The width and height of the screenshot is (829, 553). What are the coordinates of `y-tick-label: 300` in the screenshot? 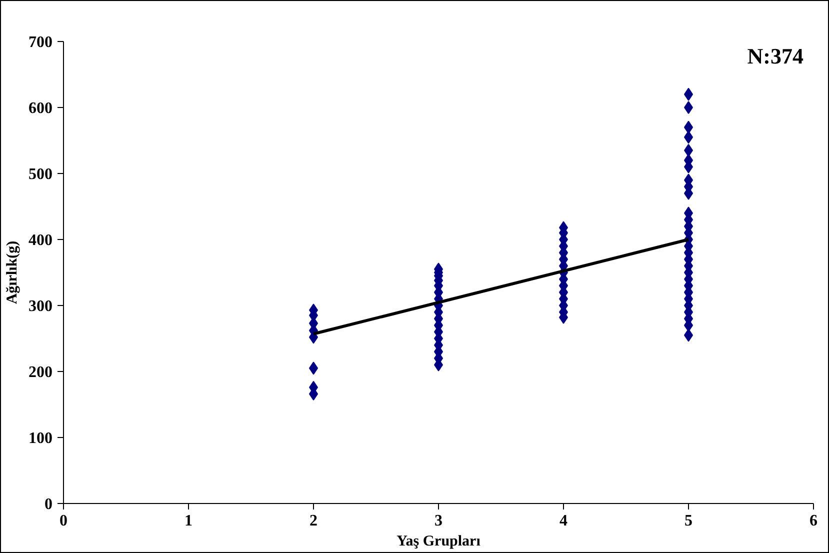 It's located at (40, 306).